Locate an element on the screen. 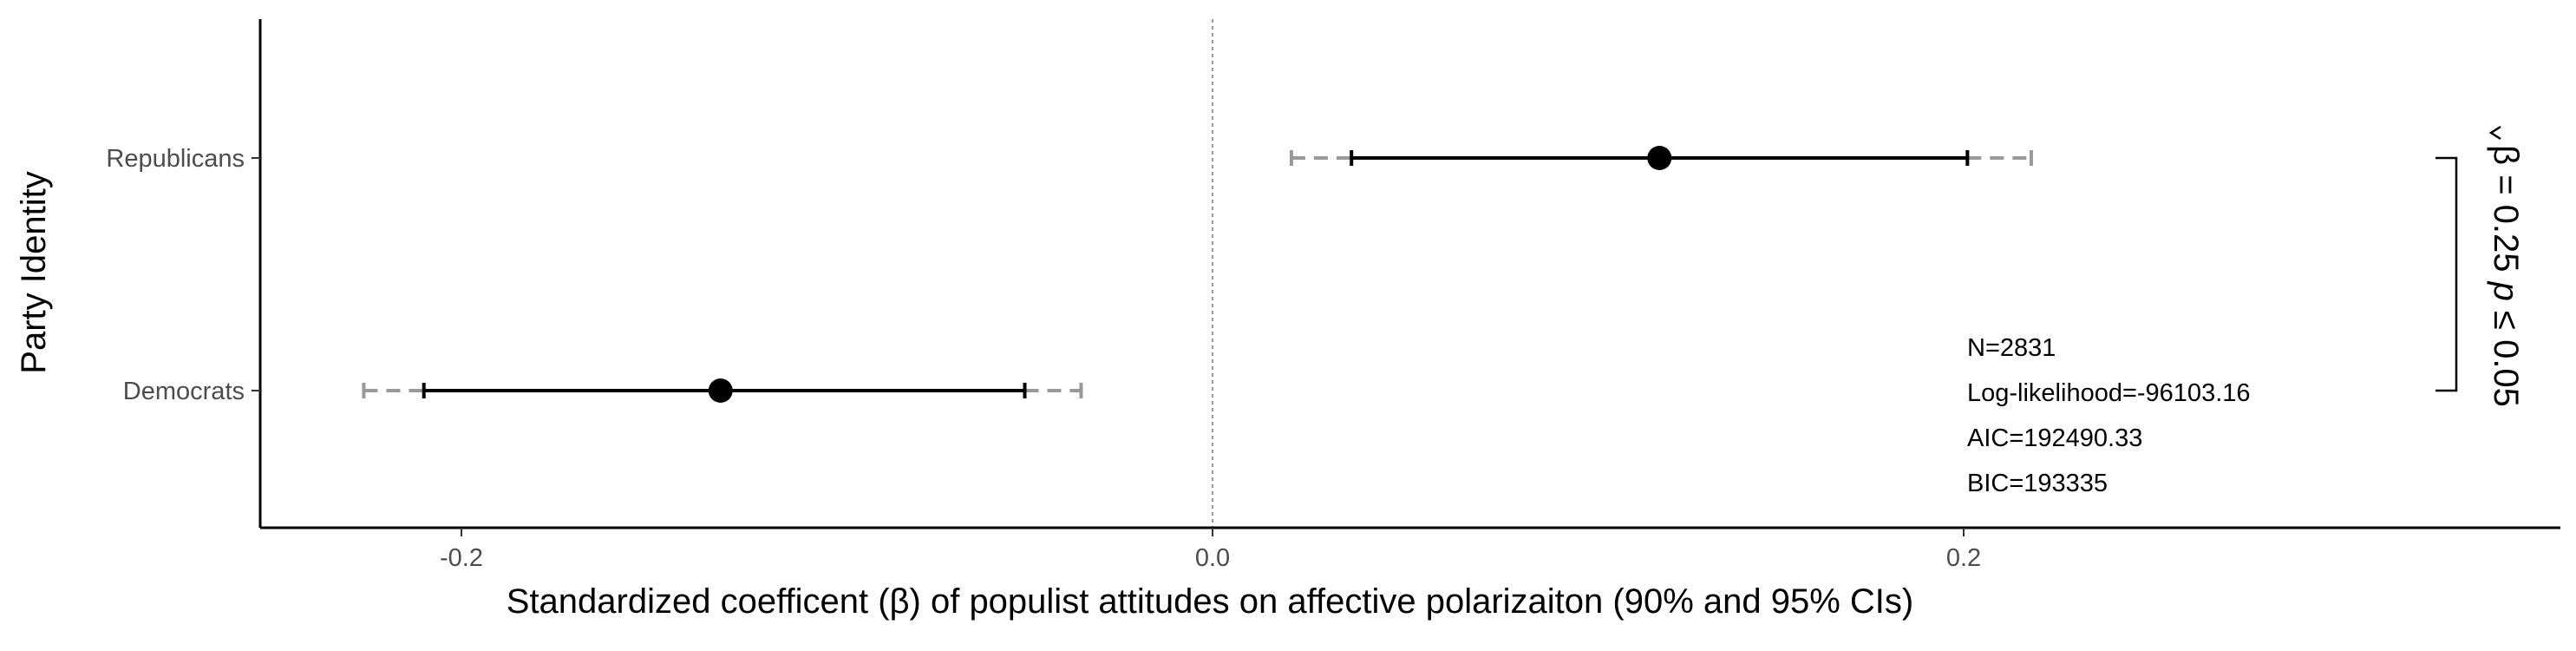 This screenshot has height=651, width=2576. y-axis-ticks: Republicans Democrats is located at coordinates (183, 275).